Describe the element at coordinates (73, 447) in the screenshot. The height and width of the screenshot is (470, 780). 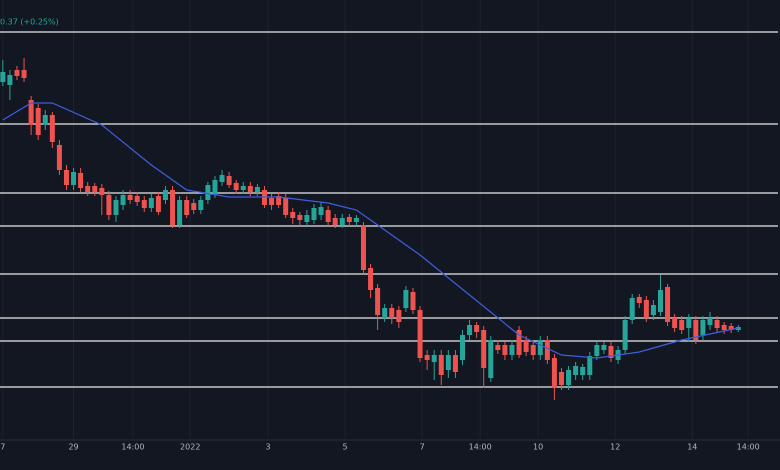
I see `x-tick-label: 29` at that location.